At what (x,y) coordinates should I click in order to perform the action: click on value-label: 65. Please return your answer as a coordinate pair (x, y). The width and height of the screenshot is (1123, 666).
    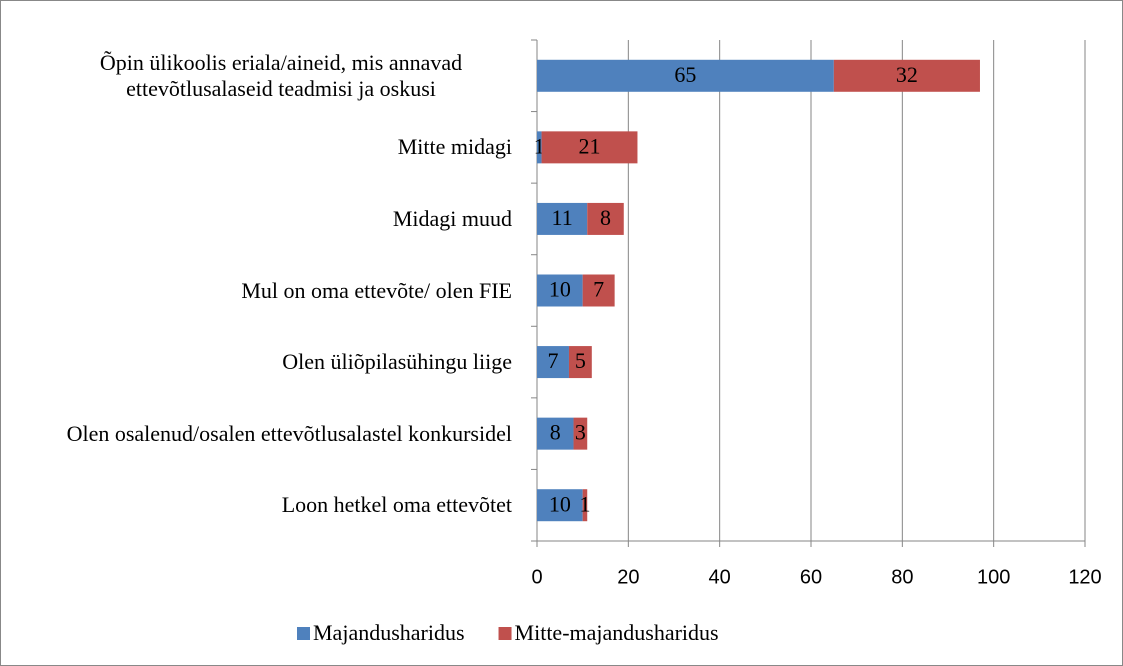
    Looking at the image, I should click on (685, 74).